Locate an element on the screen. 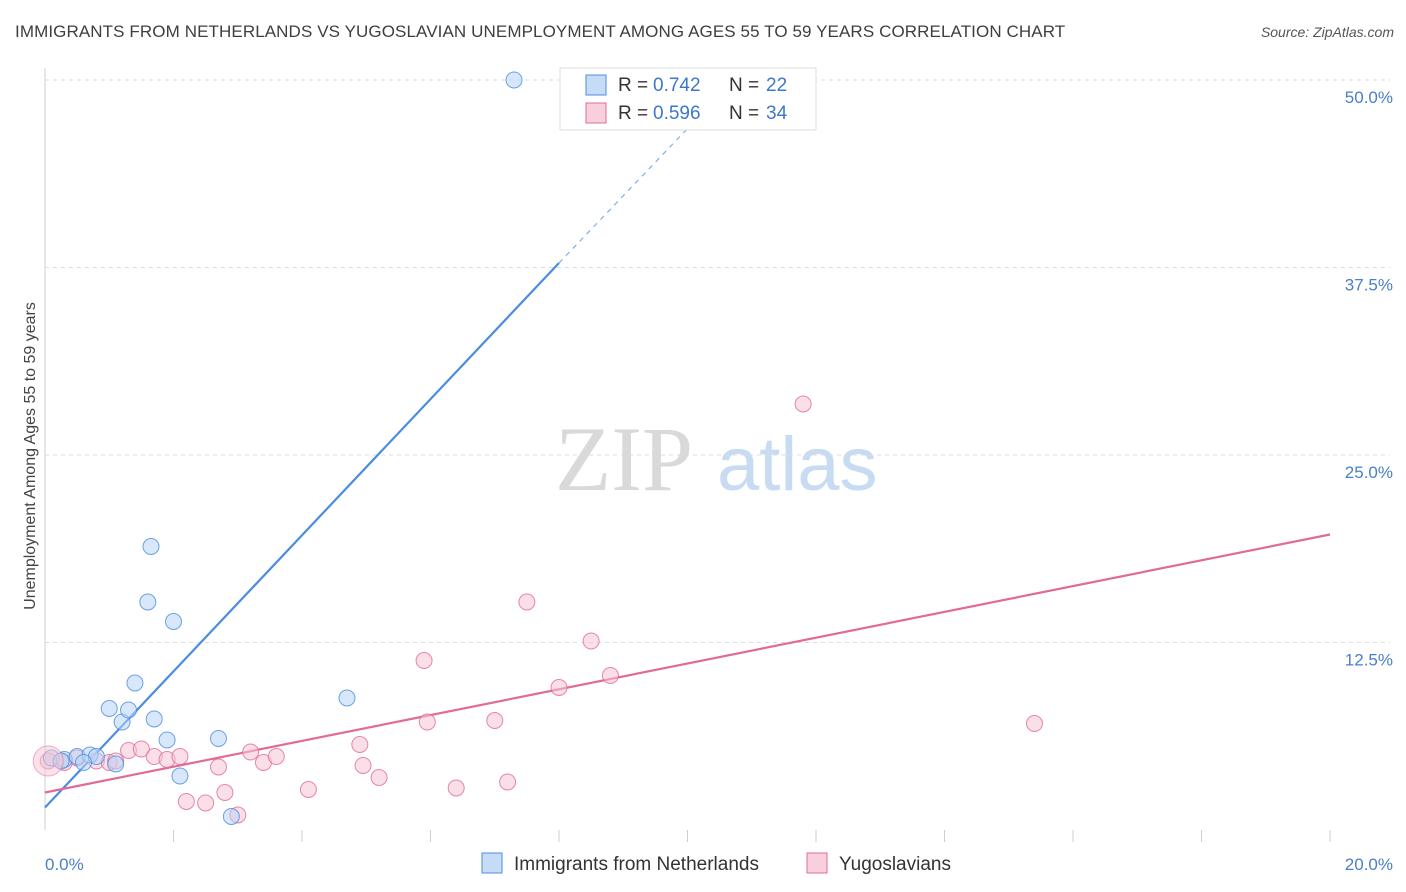 Image resolution: width=1406 pixels, height=892 pixels. chart-source: Source: ZipAtlas.com is located at coordinates (1327, 32).